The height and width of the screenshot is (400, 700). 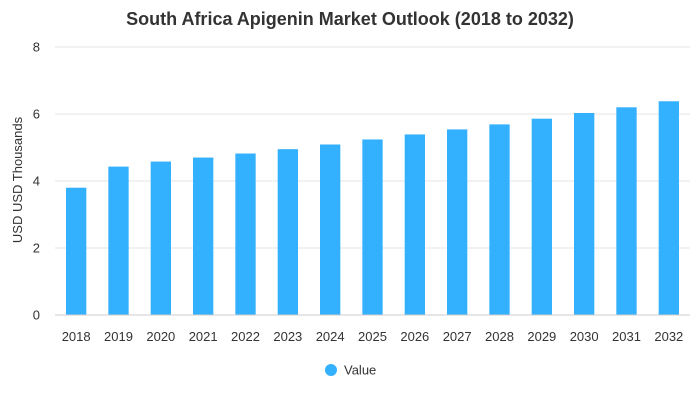 What do you see at coordinates (203, 336) in the screenshot?
I see `x-tick-label: 2021` at bounding box center [203, 336].